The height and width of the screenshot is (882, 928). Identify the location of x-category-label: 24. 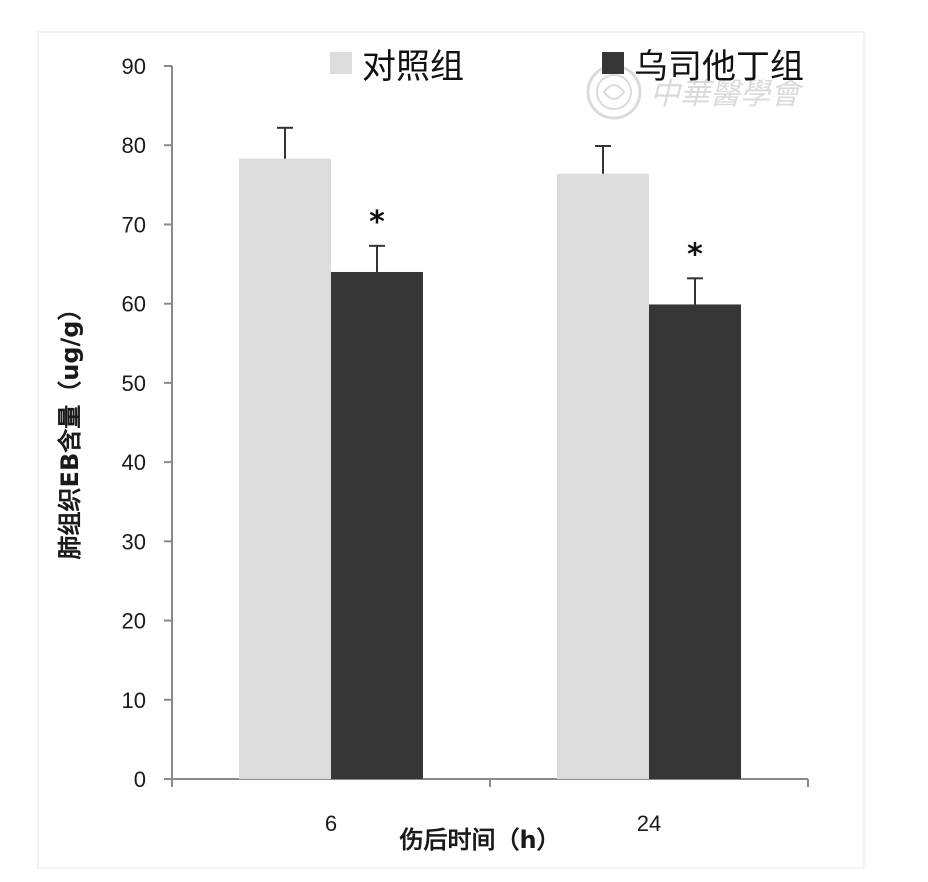
(649, 823).